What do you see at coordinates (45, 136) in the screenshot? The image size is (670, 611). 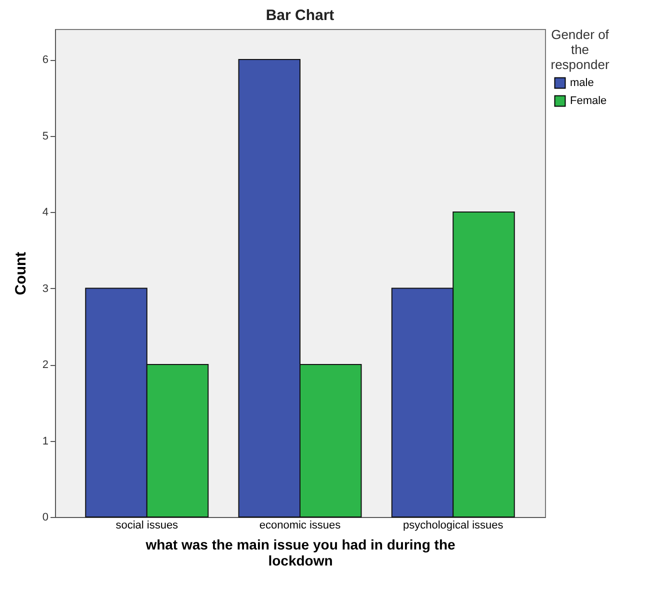 I see `y-tick-label: 5` at bounding box center [45, 136].